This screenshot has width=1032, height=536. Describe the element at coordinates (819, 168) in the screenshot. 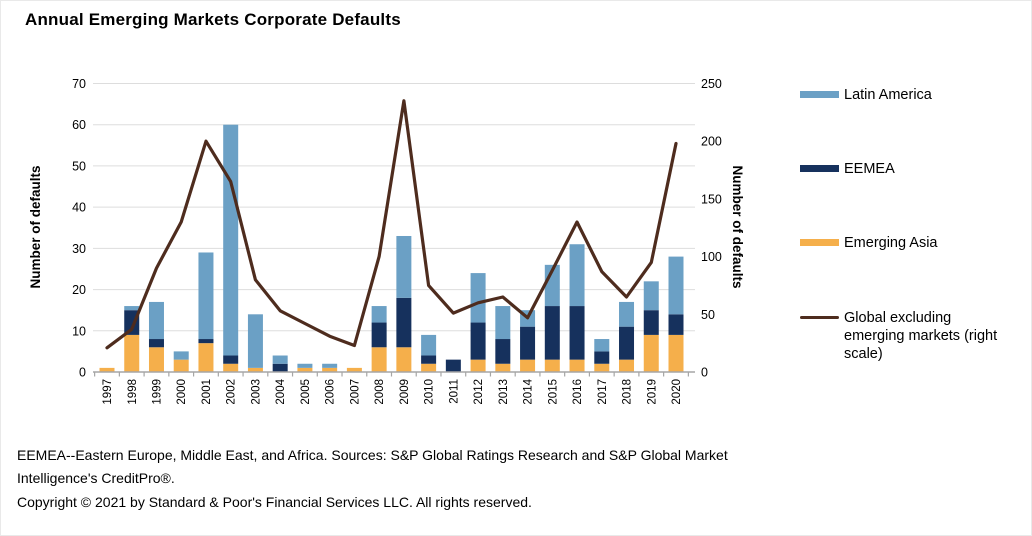

I see `eemea-swatch` at that location.